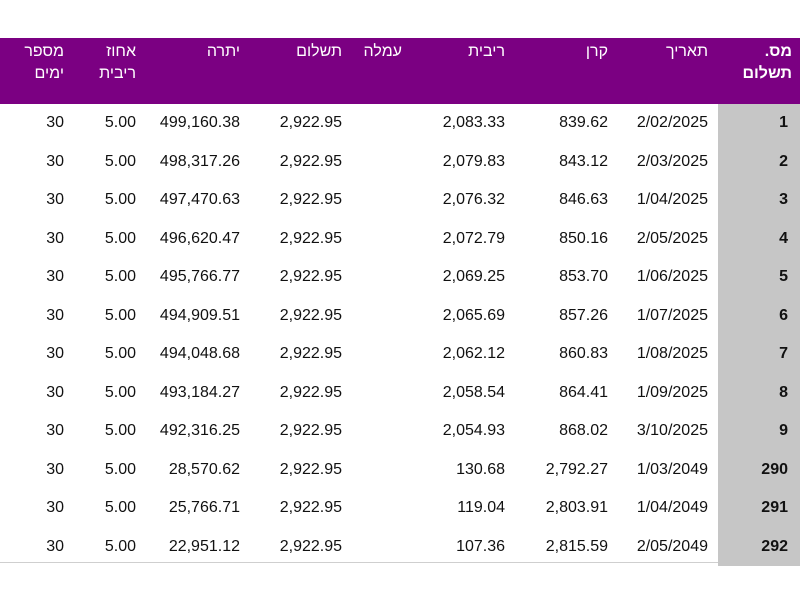 This screenshot has width=800, height=600. I want to click on cell-balance: 493,184.27, so click(199, 392).